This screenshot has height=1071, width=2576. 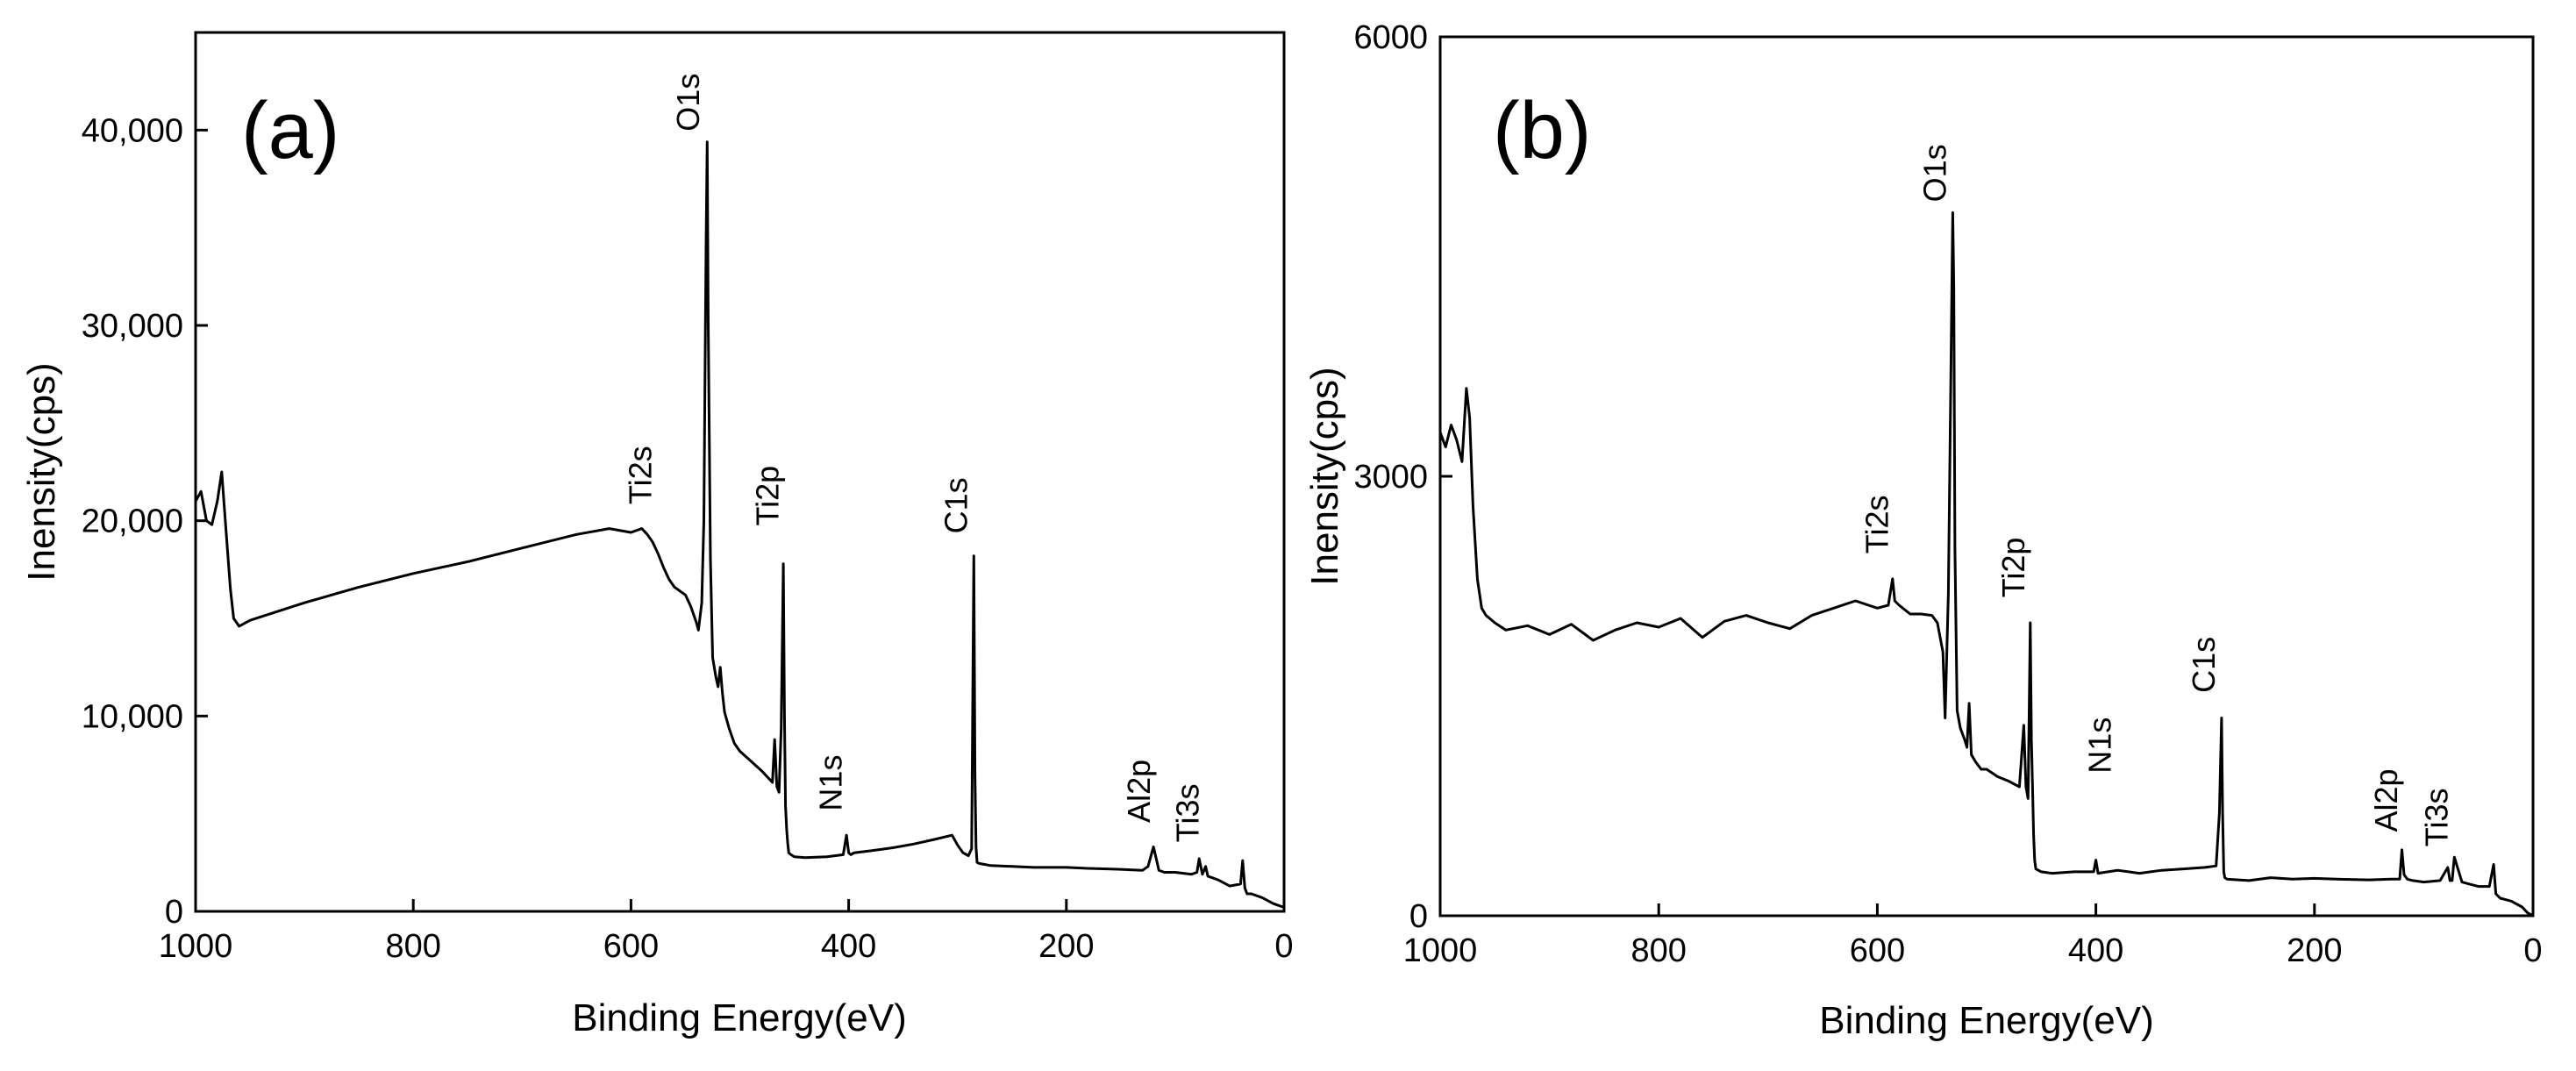 What do you see at coordinates (1324, 476) in the screenshot?
I see `y-axis-title-b: Inensity(cps)` at bounding box center [1324, 476].